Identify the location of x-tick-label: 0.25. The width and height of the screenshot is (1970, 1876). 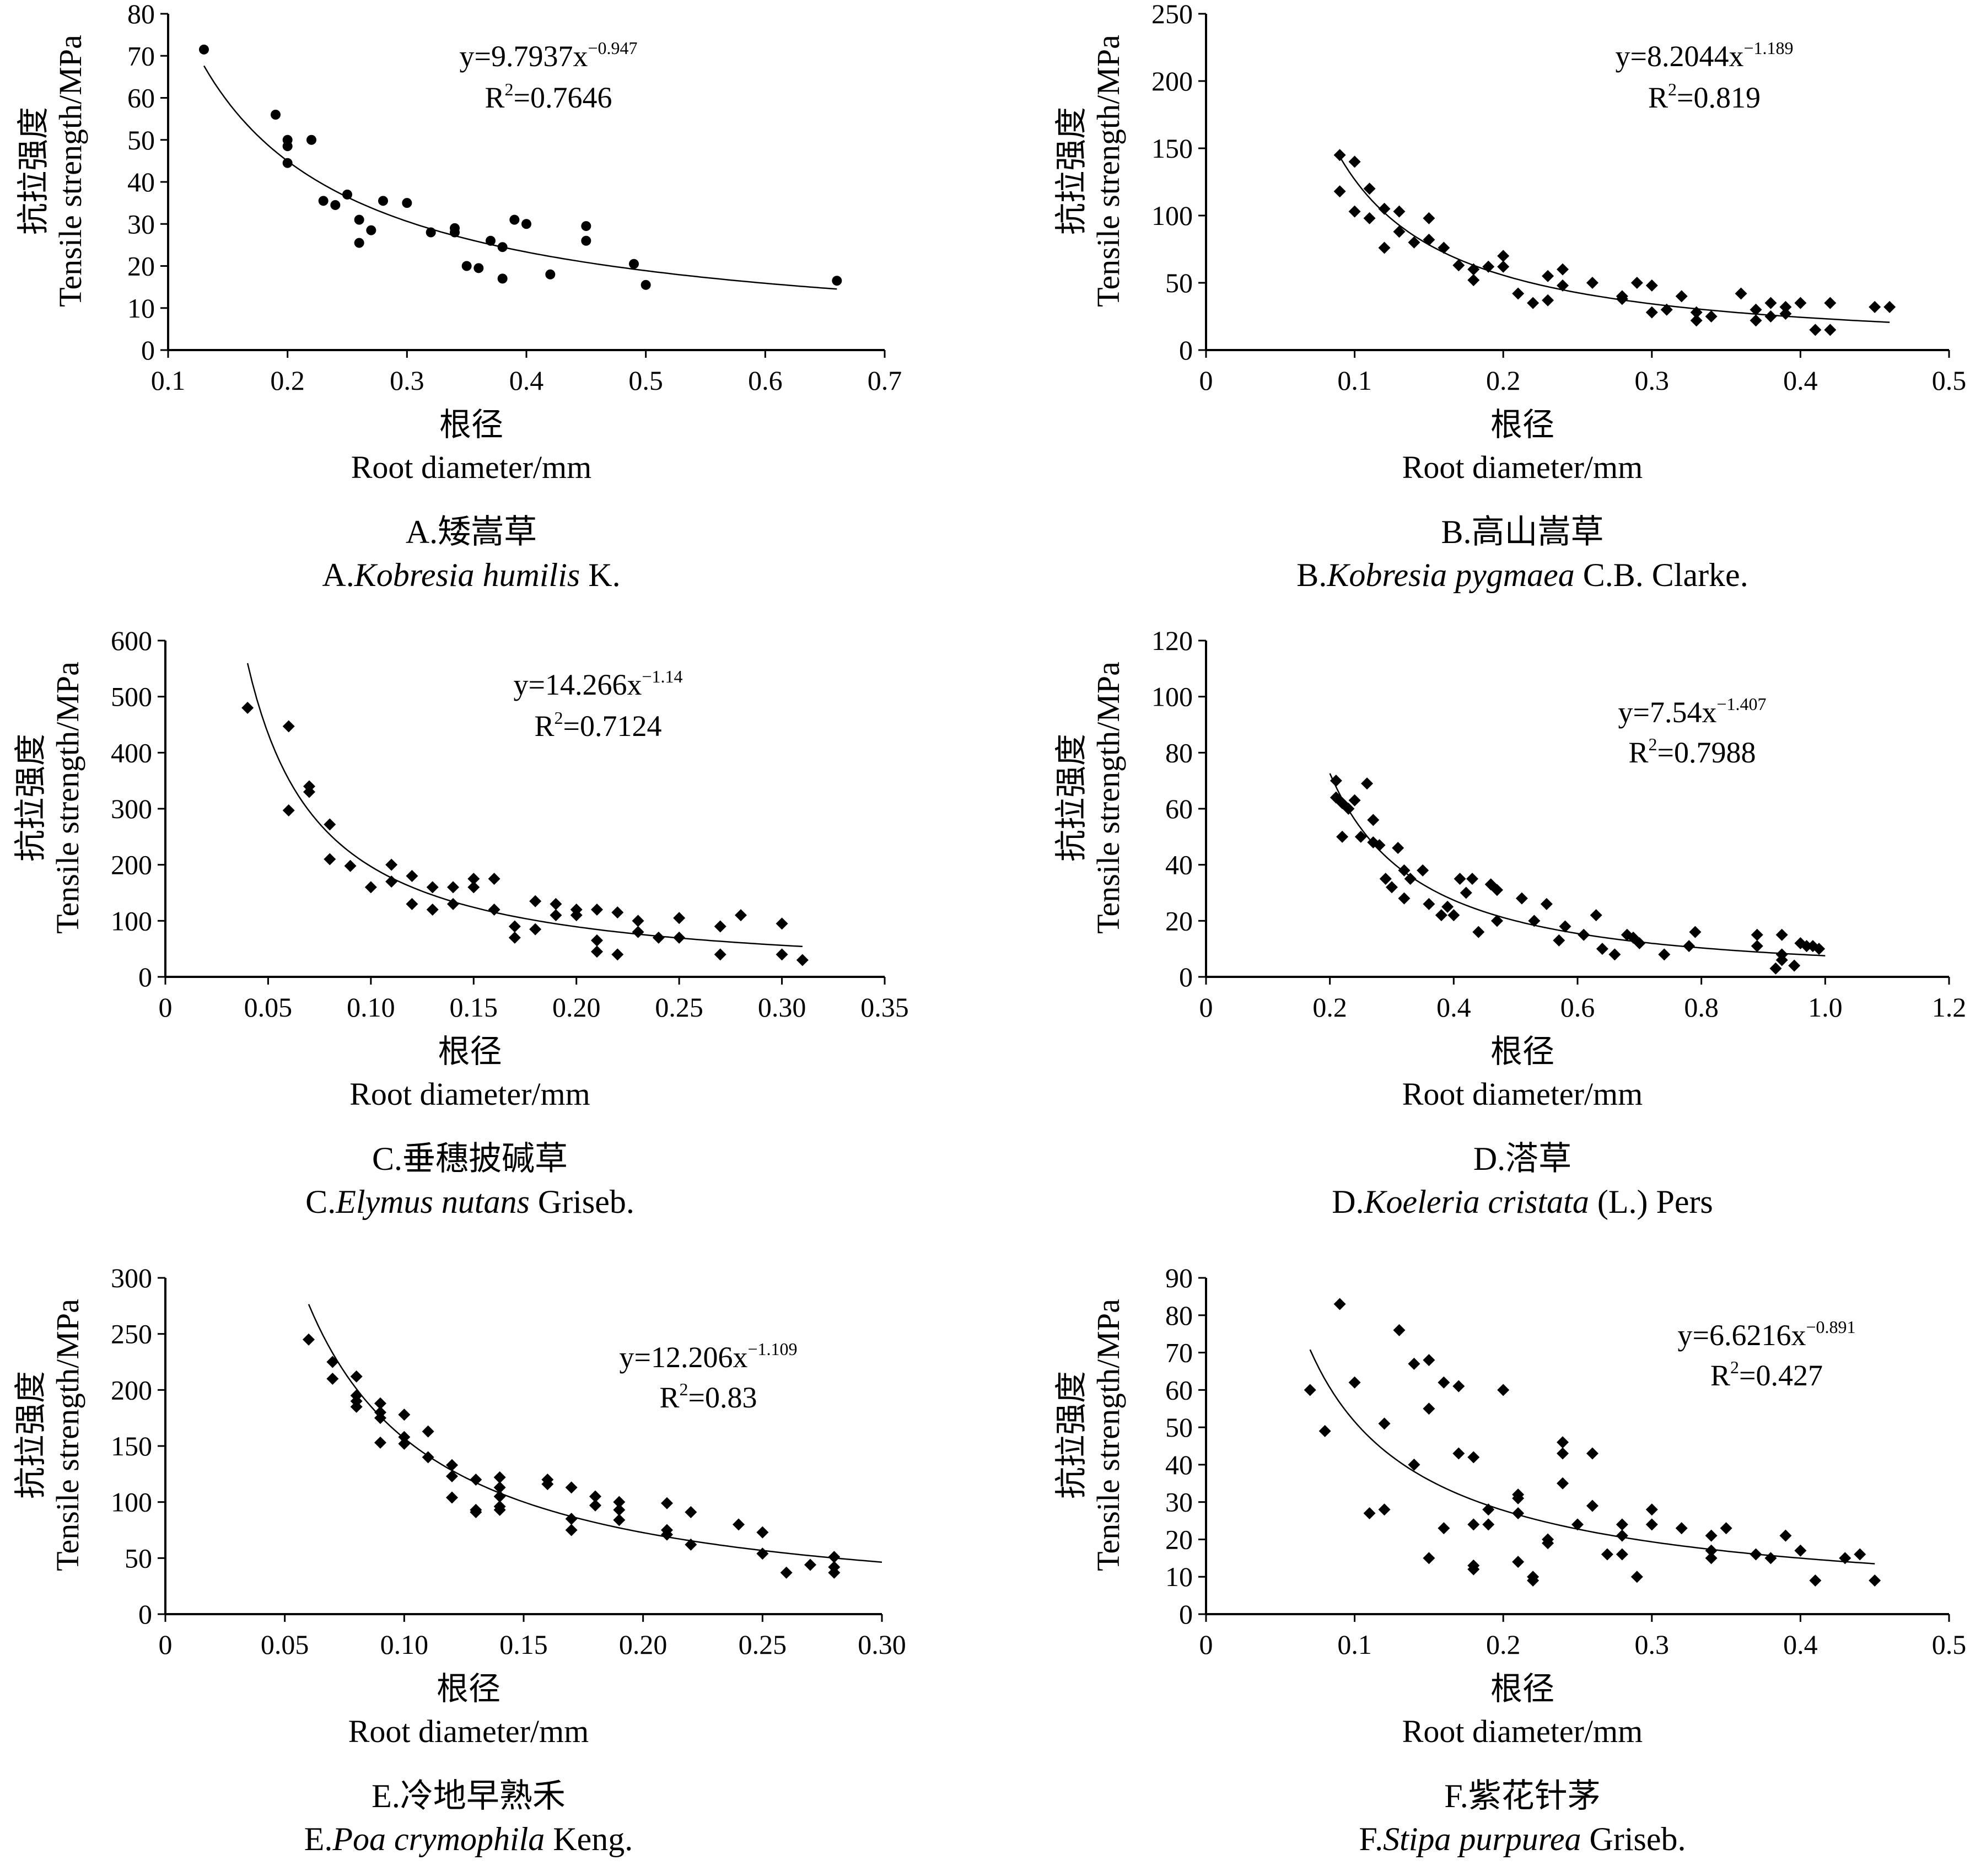
(763, 1645).